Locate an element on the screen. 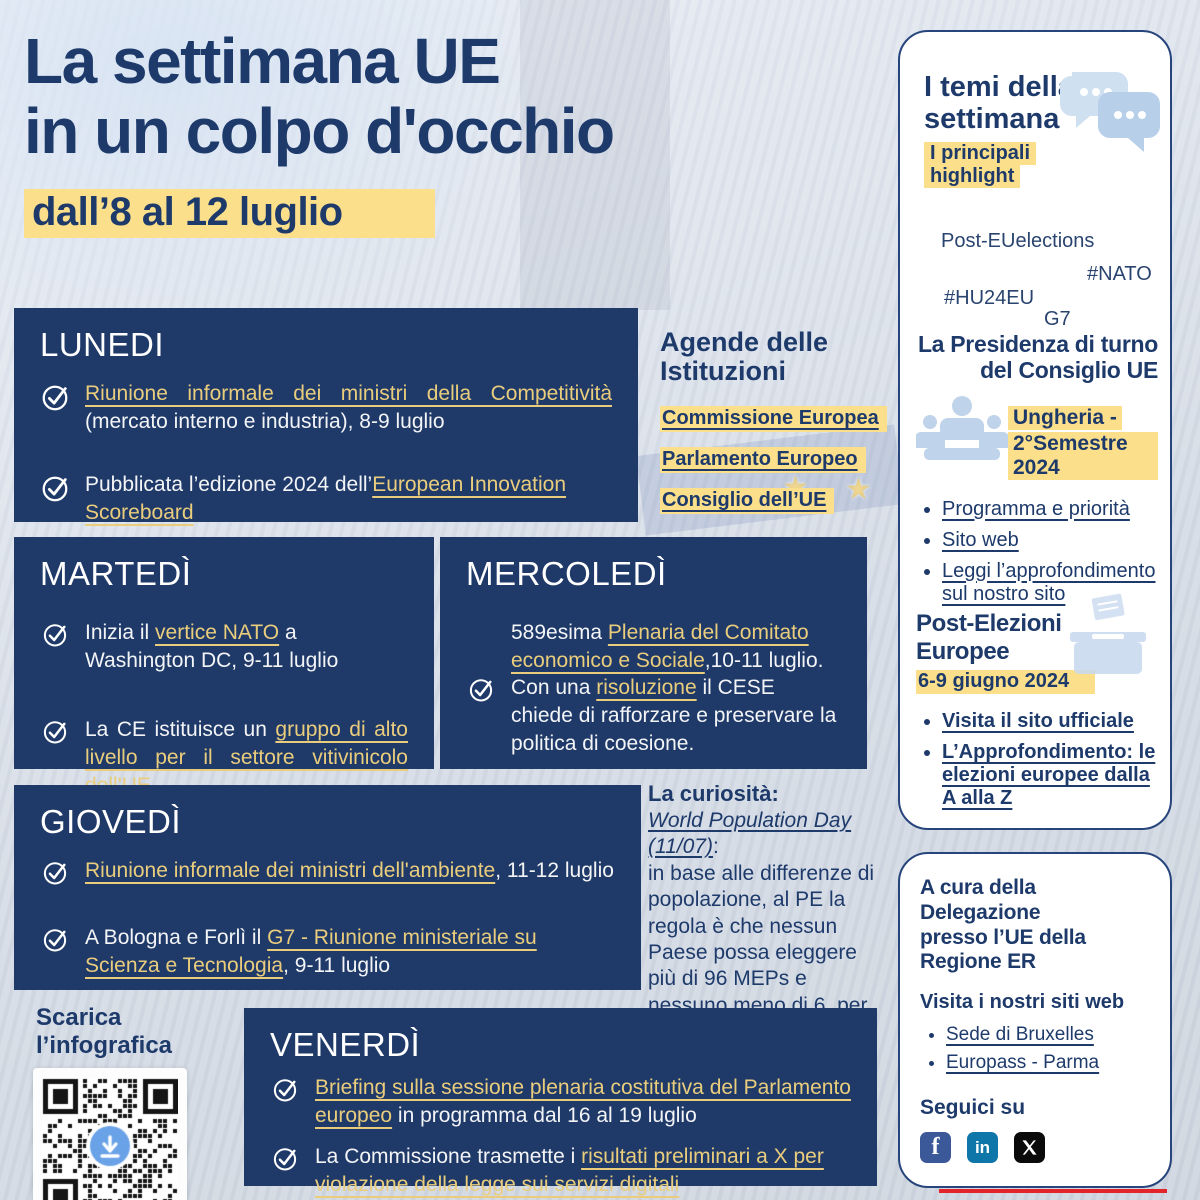 The width and height of the screenshot is (1200, 1200). event-text-rest: , 9-11 luglio is located at coordinates (337, 965).